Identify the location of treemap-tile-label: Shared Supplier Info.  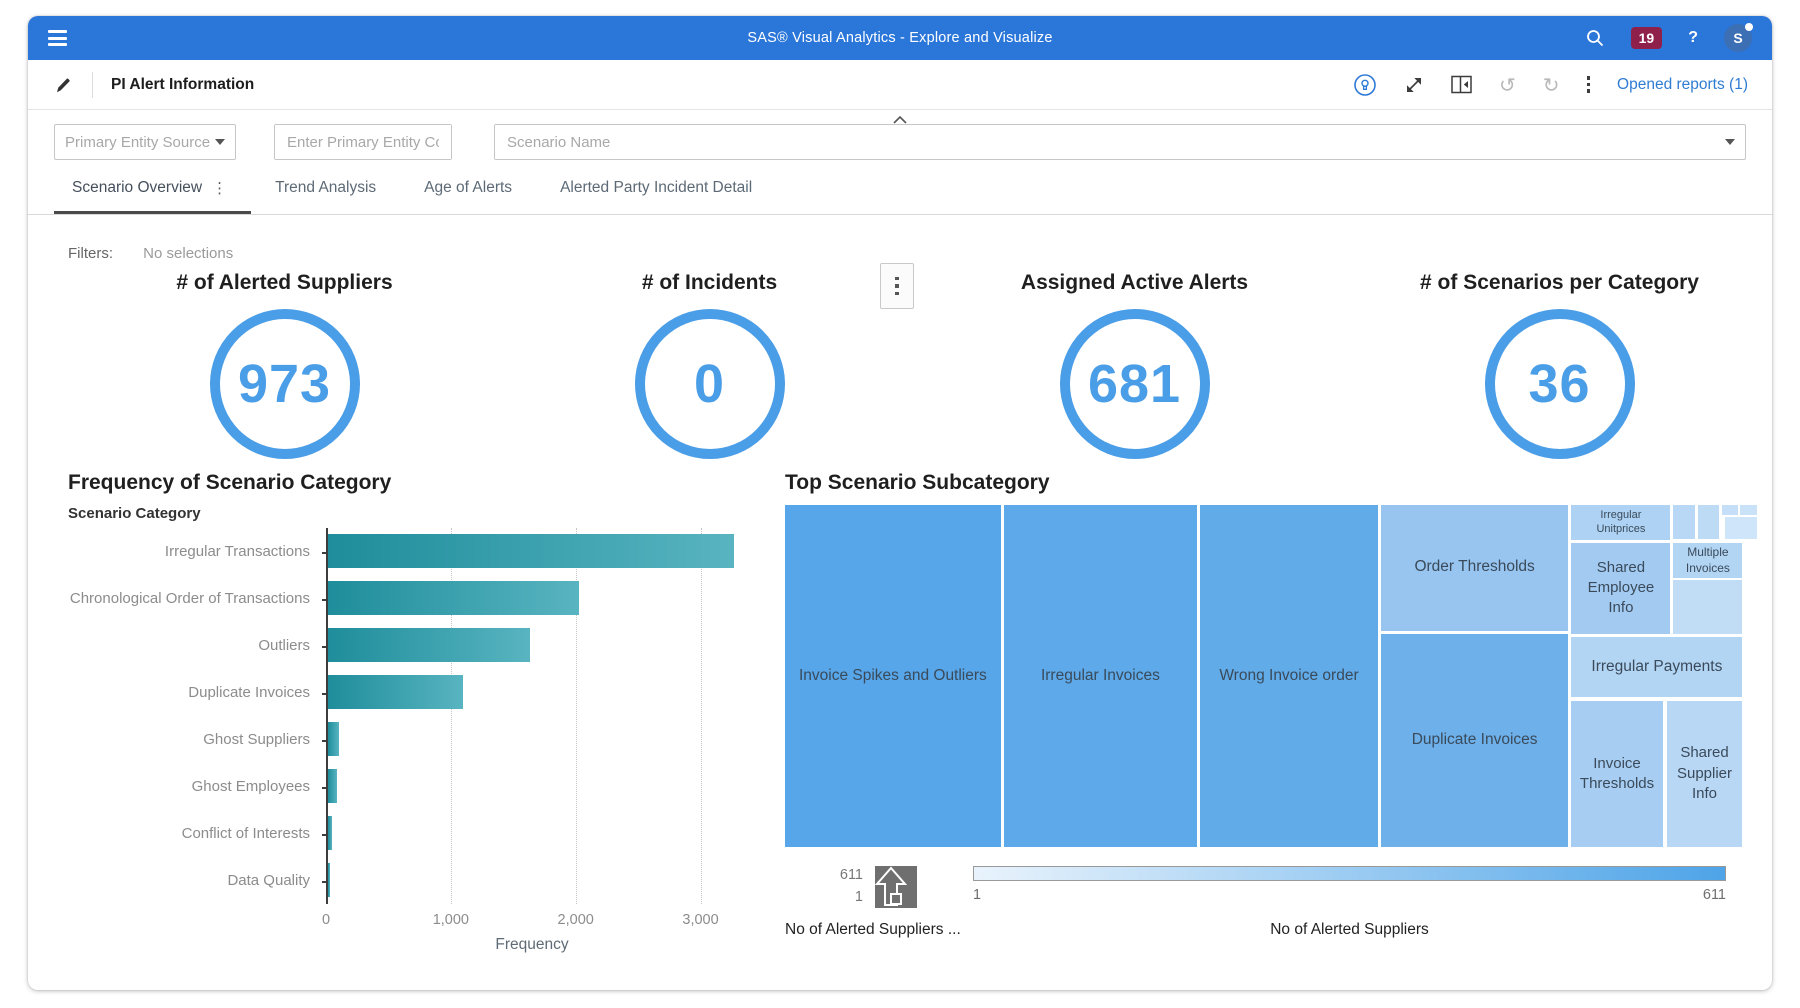
(1704, 773).